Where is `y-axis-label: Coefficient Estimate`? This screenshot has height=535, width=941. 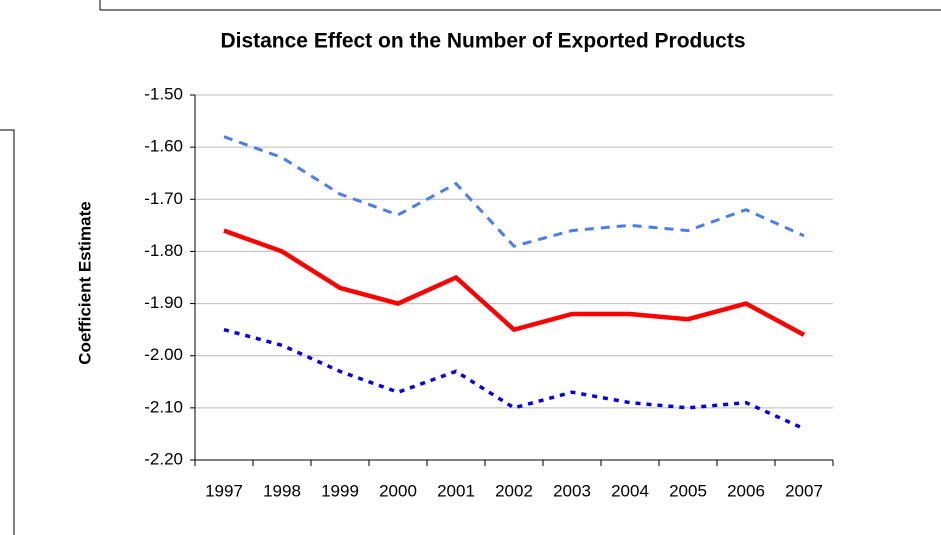 y-axis-label: Coefficient Estimate is located at coordinates (84, 282).